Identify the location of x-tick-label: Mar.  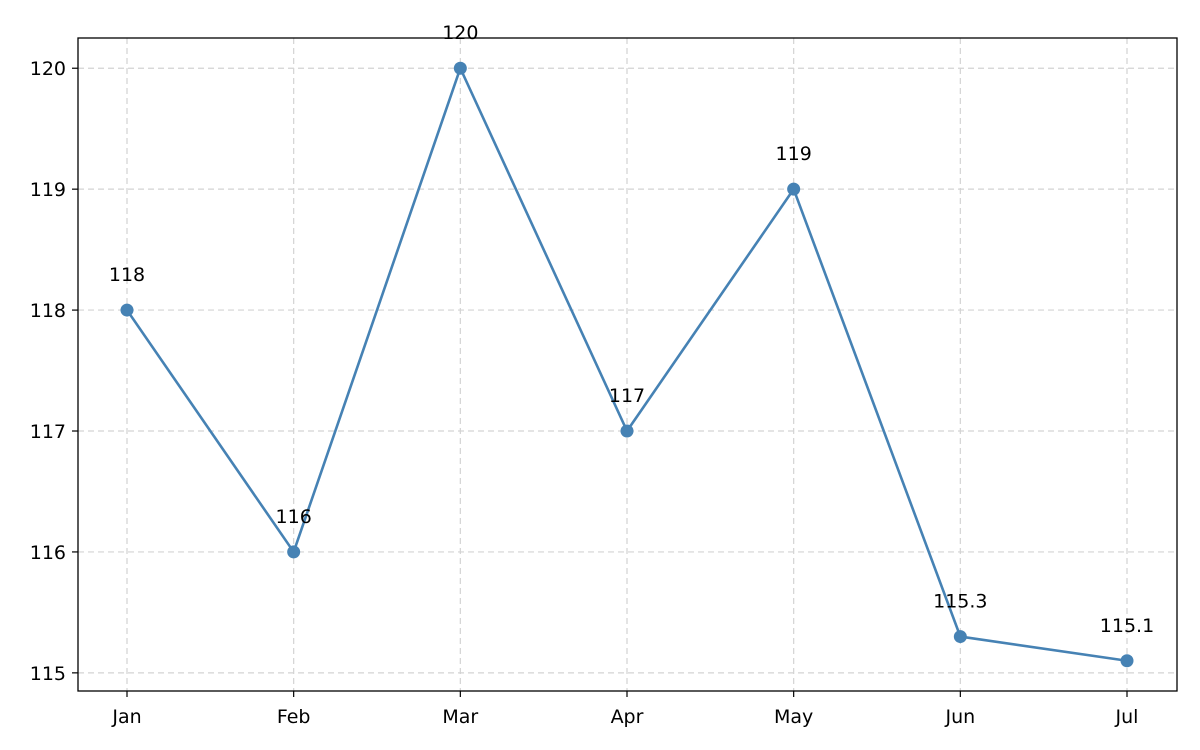
(460, 717).